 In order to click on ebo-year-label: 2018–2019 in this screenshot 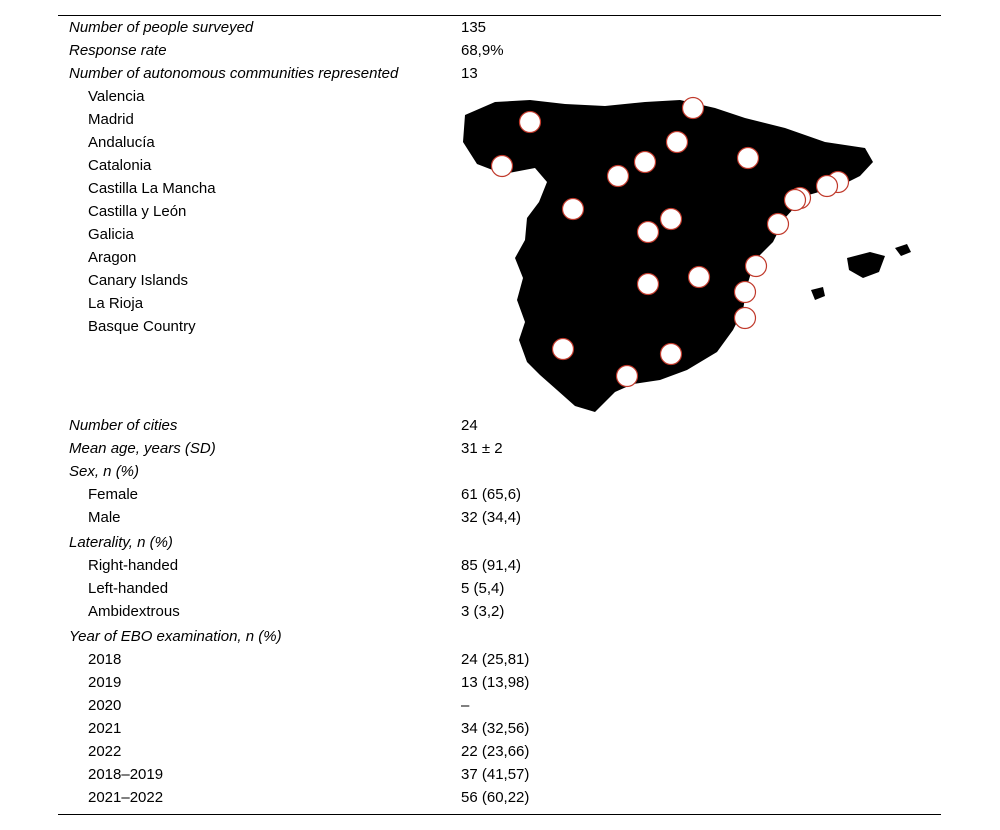, I will do `click(126, 774)`.